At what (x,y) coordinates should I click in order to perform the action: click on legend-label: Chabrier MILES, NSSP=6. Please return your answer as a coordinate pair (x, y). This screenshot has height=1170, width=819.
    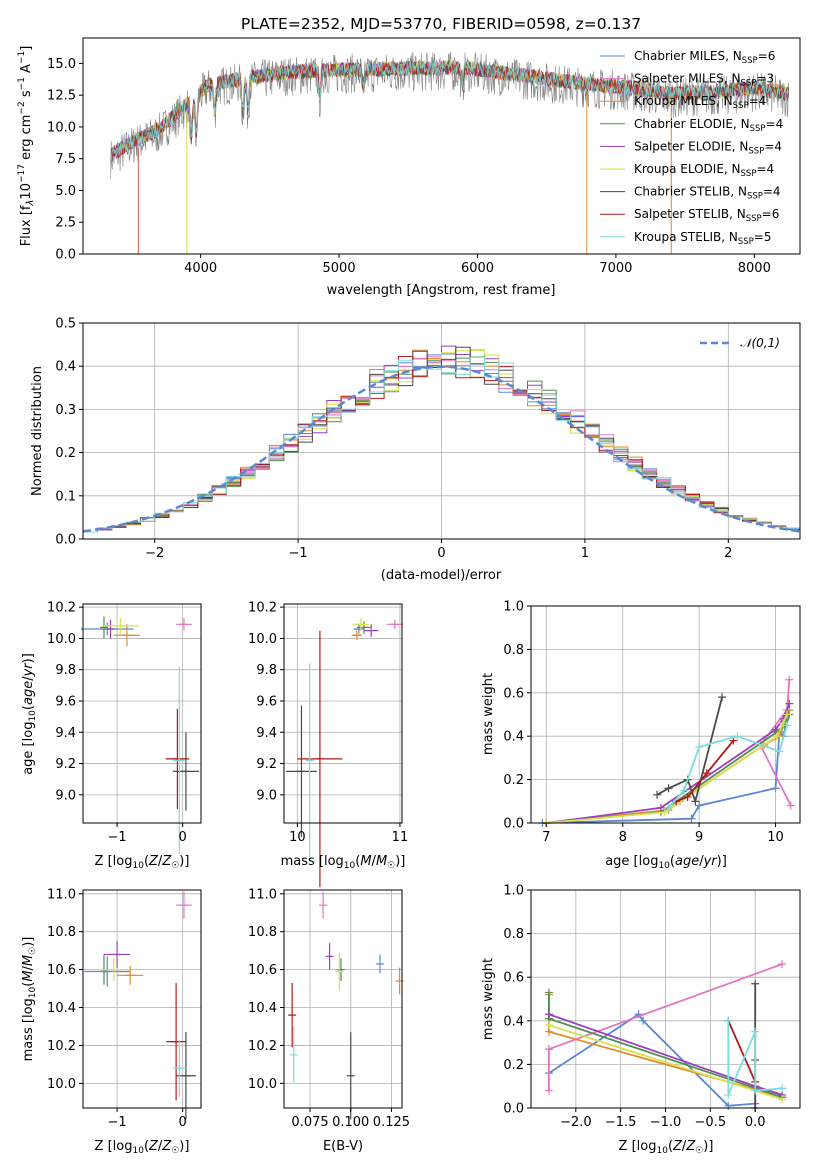
    Looking at the image, I should click on (704, 57).